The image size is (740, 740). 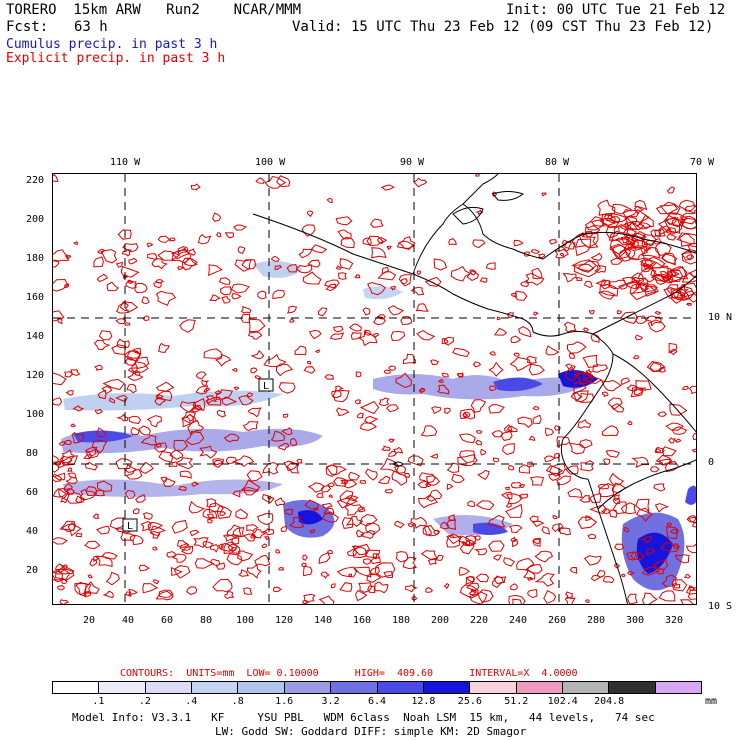 I want to click on x-tick: 220, so click(x=479, y=620).